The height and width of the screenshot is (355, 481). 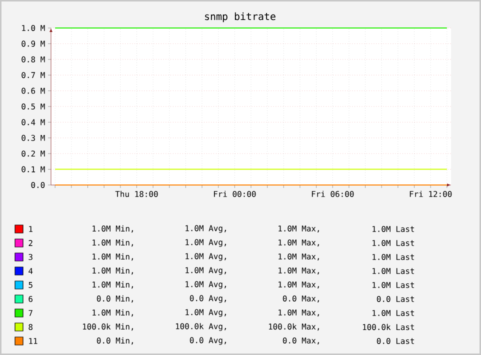 I want to click on chart-title: snmp bitrate, so click(x=240, y=17).